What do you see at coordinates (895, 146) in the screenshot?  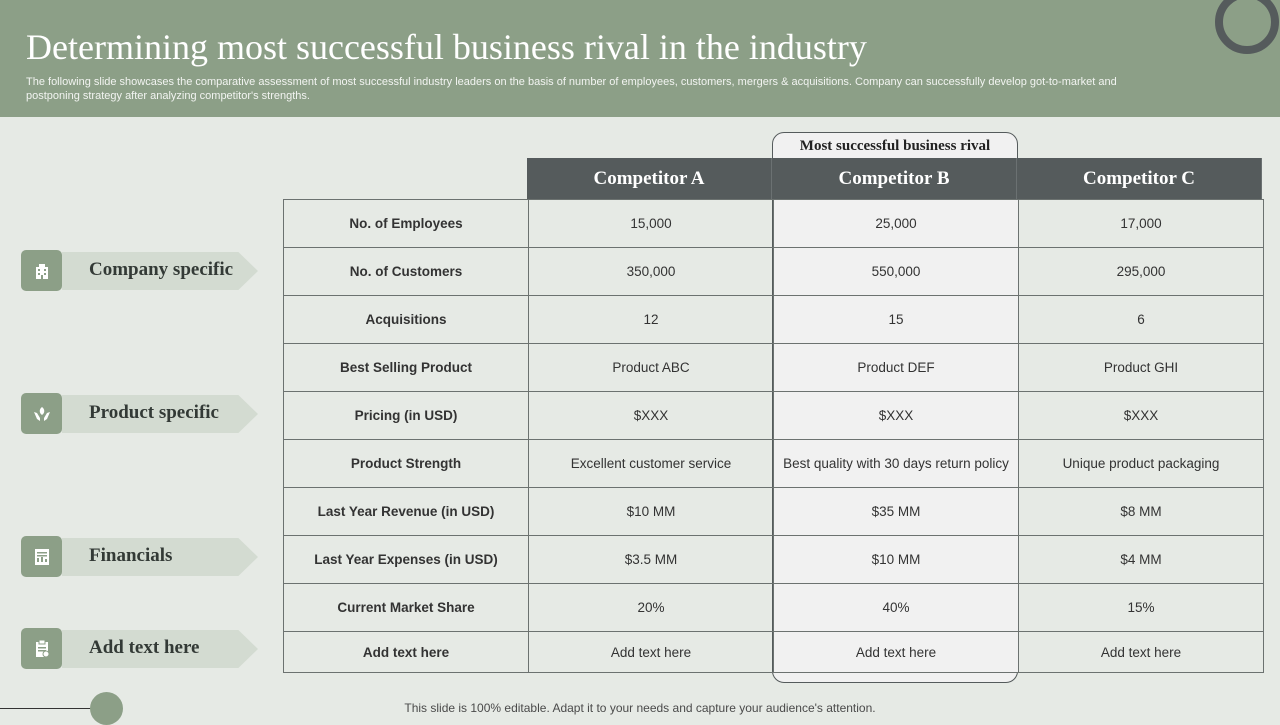 I see `rival-highlight-label: Most successful business rival` at bounding box center [895, 146].